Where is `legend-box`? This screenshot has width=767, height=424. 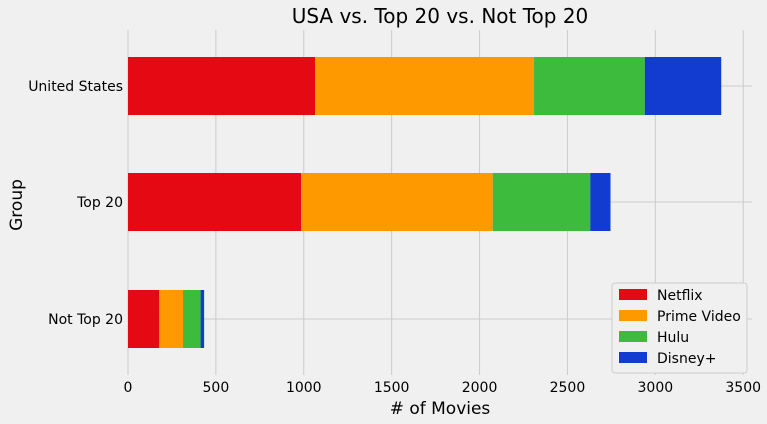
legend-box is located at coordinates (679, 328).